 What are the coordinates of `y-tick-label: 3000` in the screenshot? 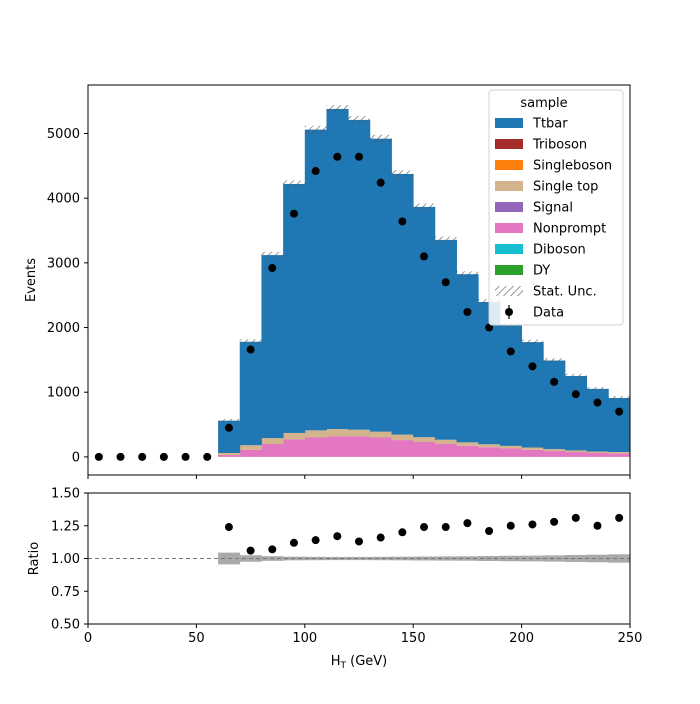 It's located at (63, 263).